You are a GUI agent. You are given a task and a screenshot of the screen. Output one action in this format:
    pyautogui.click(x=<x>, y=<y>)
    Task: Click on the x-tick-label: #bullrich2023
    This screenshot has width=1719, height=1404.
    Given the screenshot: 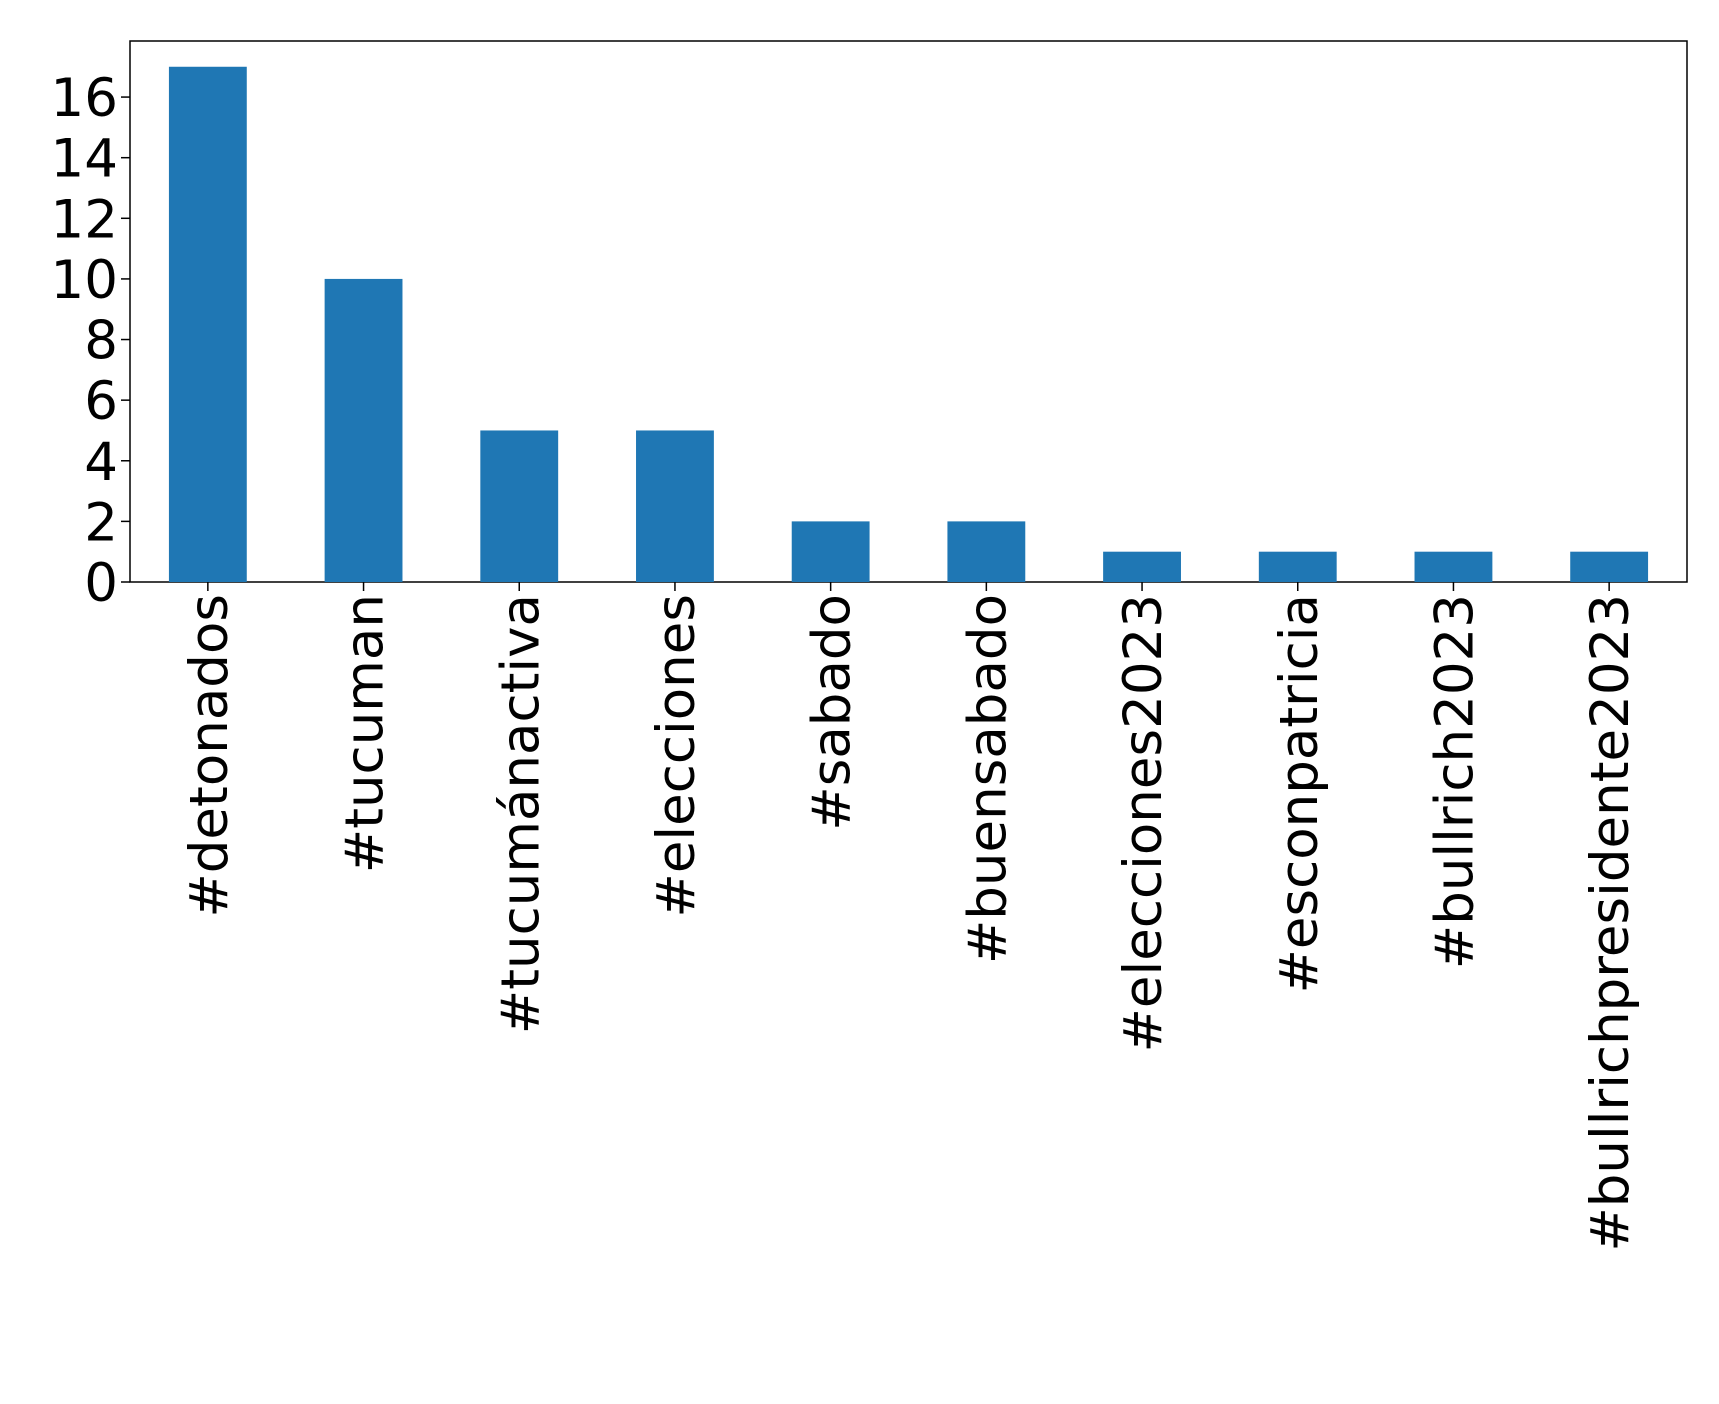 What is the action you would take?
    pyautogui.click(x=1454, y=781)
    